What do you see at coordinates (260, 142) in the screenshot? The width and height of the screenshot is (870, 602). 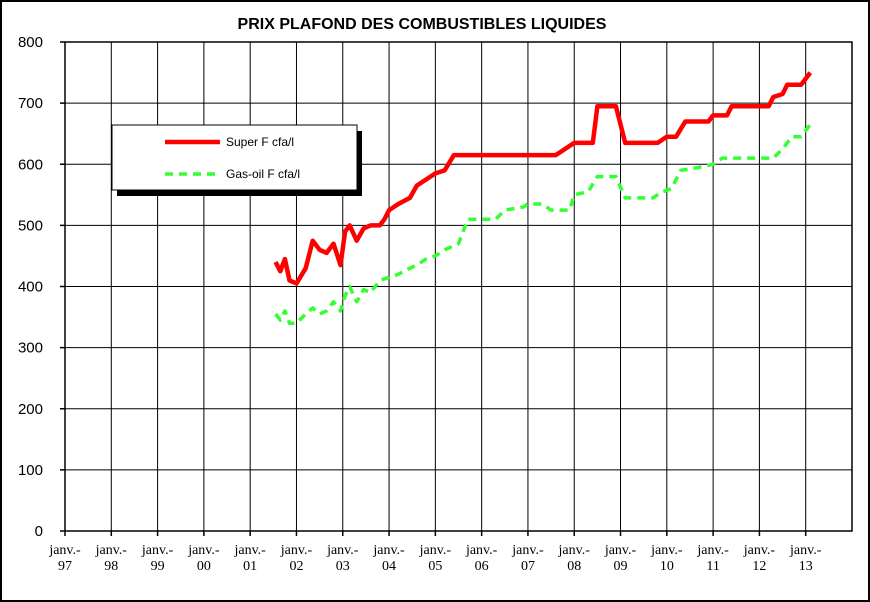 I see `legend-label: Super F cfa/l` at bounding box center [260, 142].